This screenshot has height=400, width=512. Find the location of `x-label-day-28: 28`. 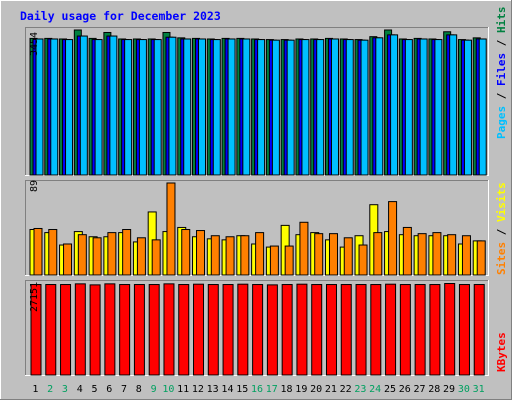

x-label-day-28: 28 is located at coordinates (434, 389).